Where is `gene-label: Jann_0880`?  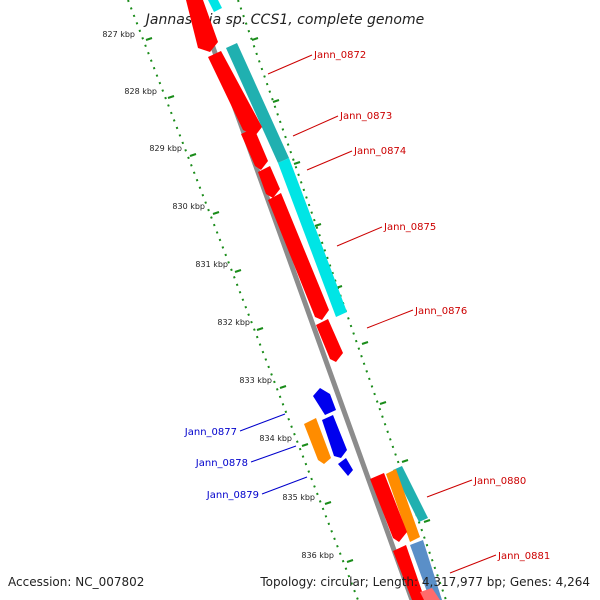
gene-label: Jann_0880 is located at coordinates (499, 481).